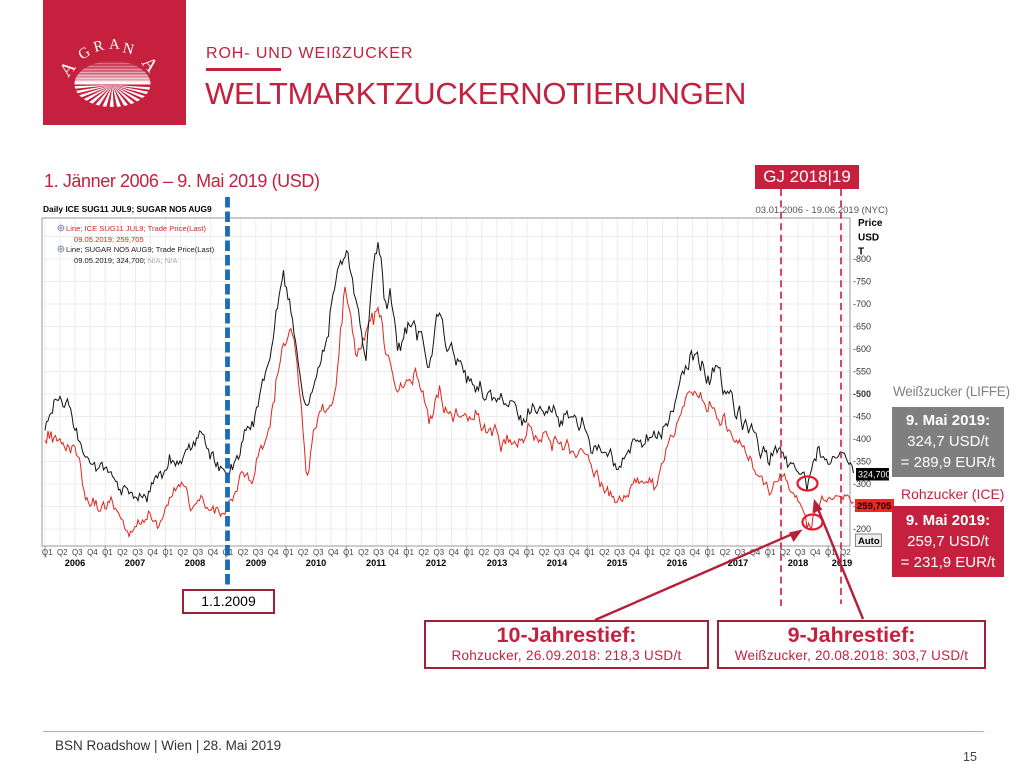 The image size is (1024, 768). Describe the element at coordinates (136, 228) in the screenshot. I see `svg-text:Line; ICE SUG11 JUL9; Trade Pr: Line; ICE SUG11 JUL9; Trade Price(Last)` at that location.